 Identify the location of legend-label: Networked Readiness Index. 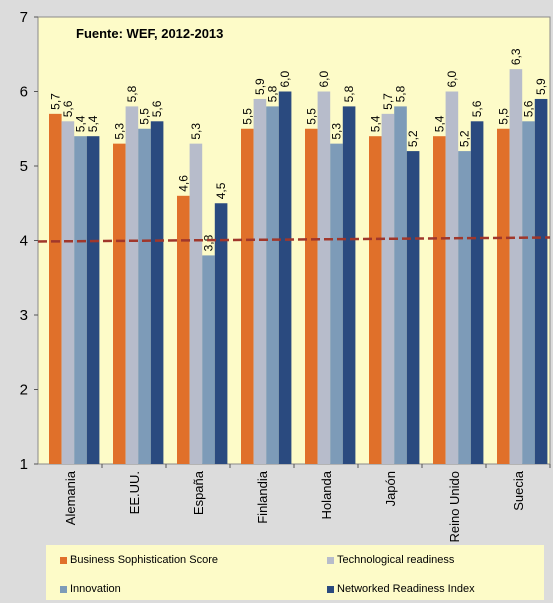
(406, 589).